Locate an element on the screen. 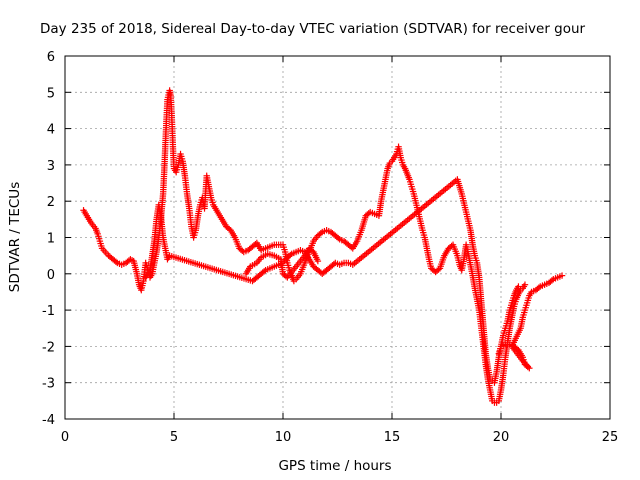 The height and width of the screenshot is (480, 640). x-tick-label: 20 is located at coordinates (501, 437).